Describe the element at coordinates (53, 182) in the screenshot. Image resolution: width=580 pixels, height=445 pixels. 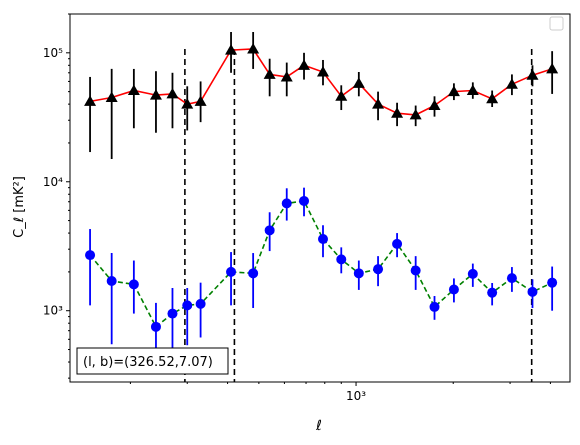
I see `y-tick-label: 10⁴` at that location.